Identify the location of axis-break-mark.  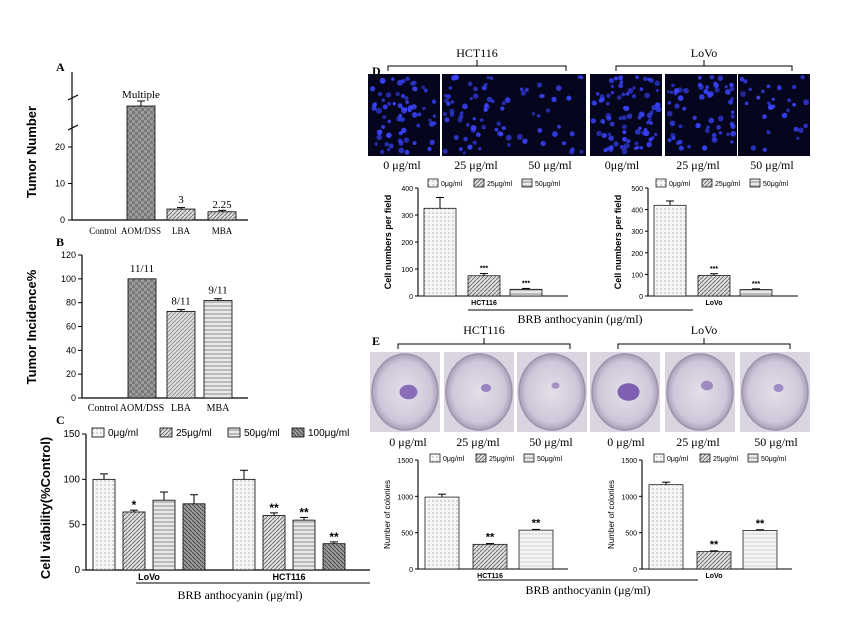
(73, 127).